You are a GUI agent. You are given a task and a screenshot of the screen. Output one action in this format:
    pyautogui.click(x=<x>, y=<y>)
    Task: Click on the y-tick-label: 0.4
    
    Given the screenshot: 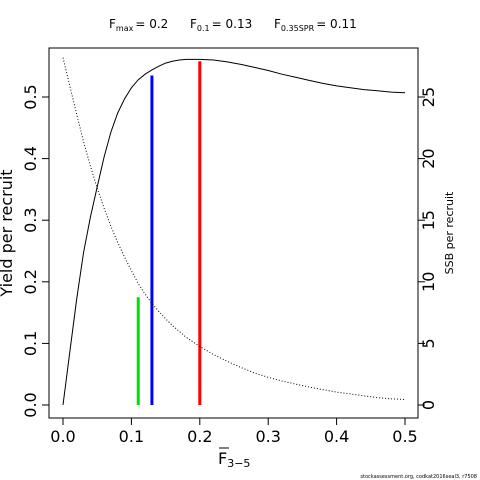 What is the action you would take?
    pyautogui.click(x=30, y=158)
    